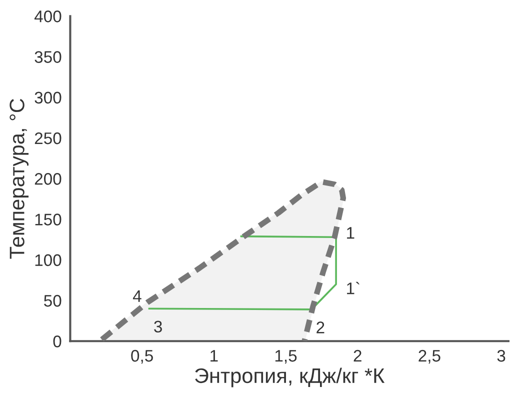 Image resolution: width=528 pixels, height=393 pixels. I want to click on y-tick-label: 250, so click(48, 138).